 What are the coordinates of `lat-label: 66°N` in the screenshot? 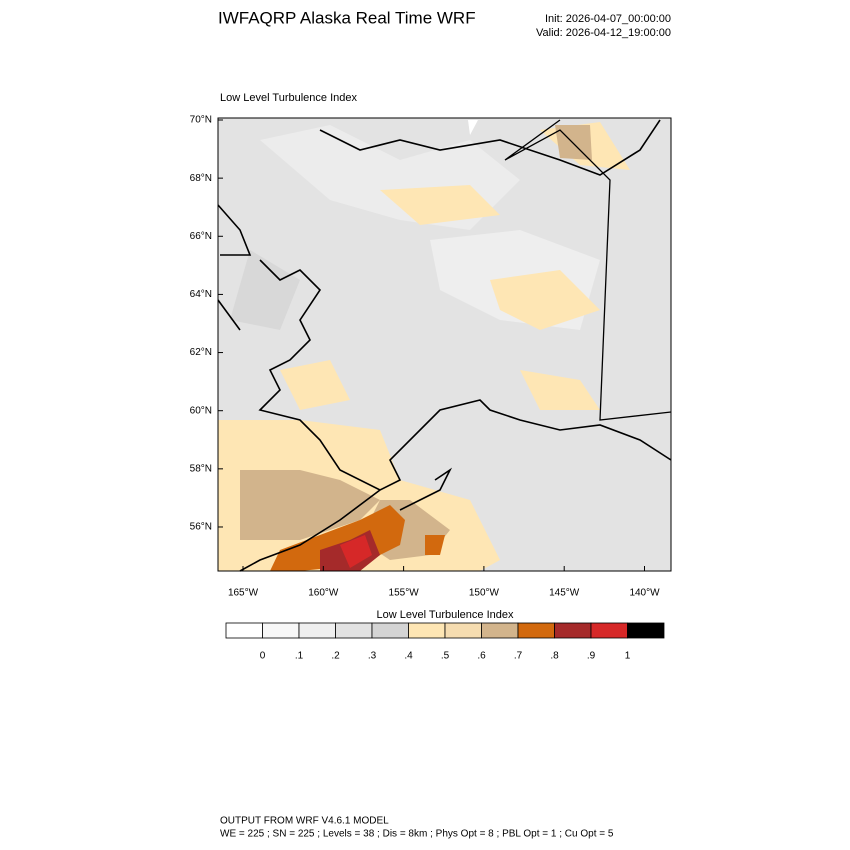 It's located at (201, 236).